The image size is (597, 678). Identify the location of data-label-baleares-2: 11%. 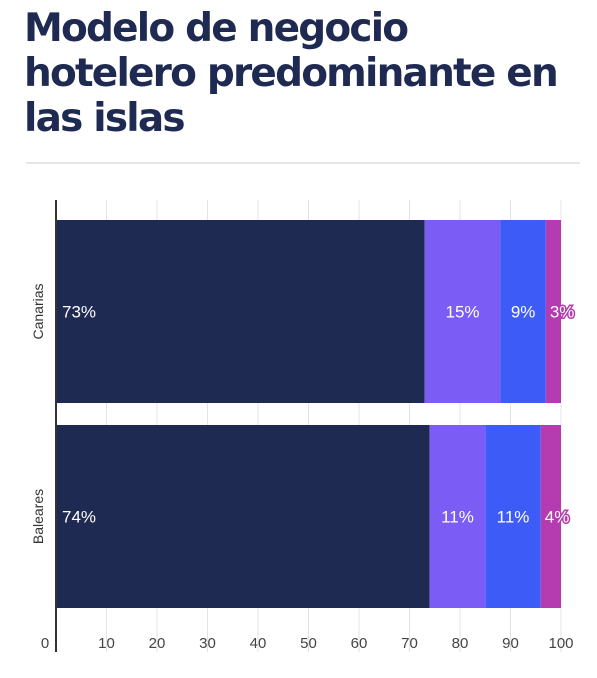
(457, 517).